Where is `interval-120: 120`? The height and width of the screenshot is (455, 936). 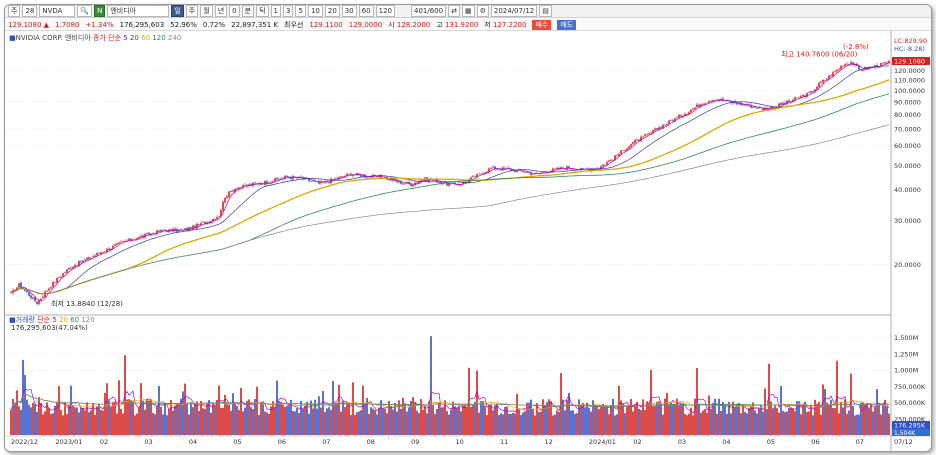 interval-120: 120 is located at coordinates (385, 11).